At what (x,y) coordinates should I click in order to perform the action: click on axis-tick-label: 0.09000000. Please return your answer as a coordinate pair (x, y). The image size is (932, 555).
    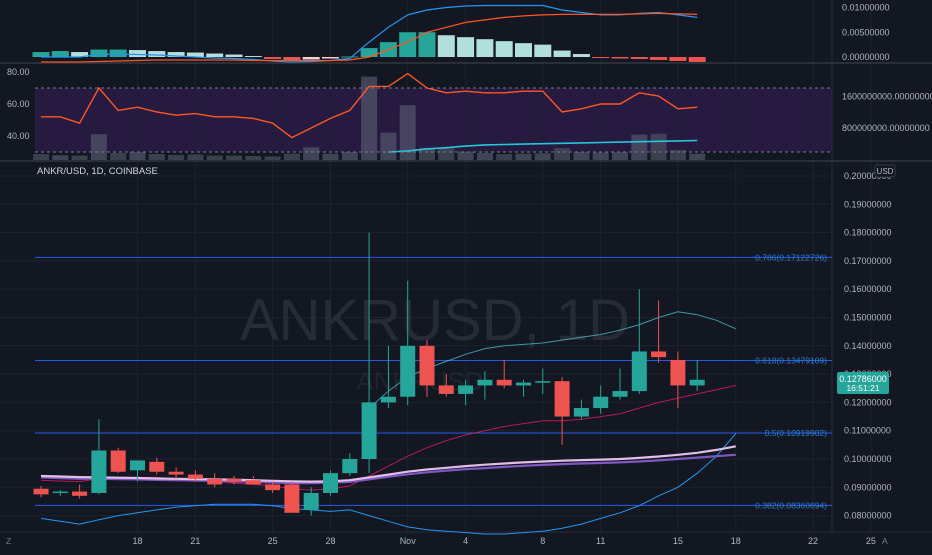
    Looking at the image, I should click on (868, 487).